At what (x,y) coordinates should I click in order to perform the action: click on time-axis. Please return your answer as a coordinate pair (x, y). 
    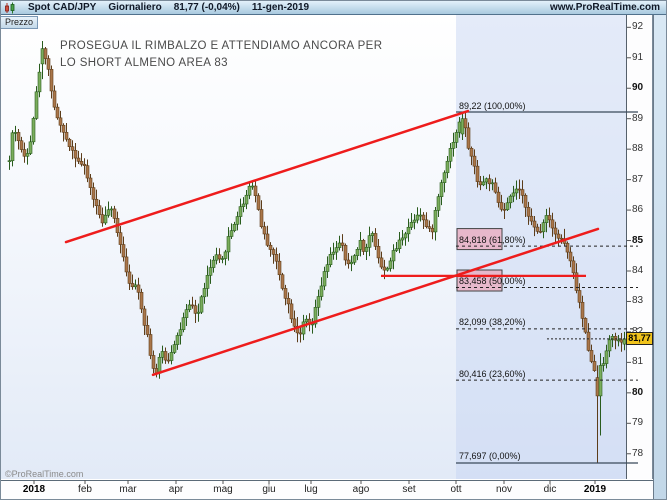
    Looking at the image, I should click on (327, 489).